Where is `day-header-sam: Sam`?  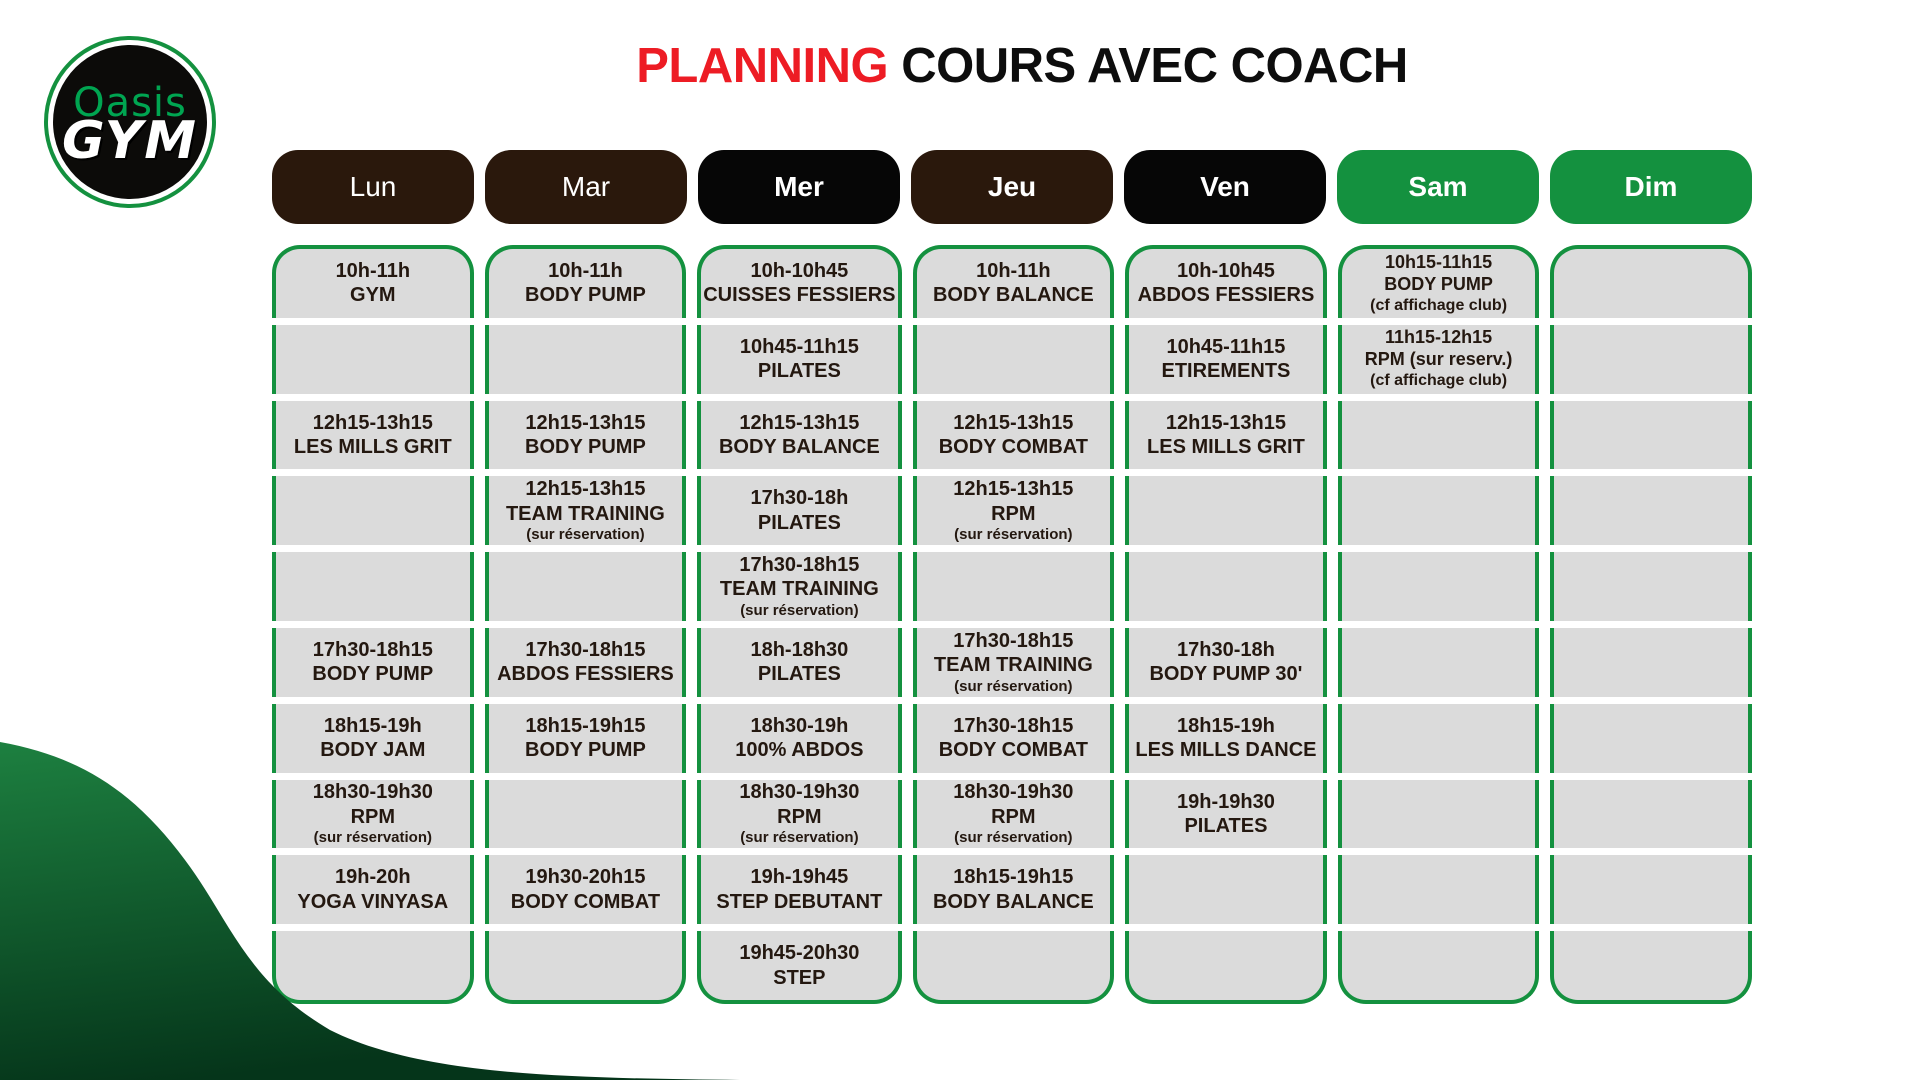 day-header-sam: Sam is located at coordinates (1438, 187).